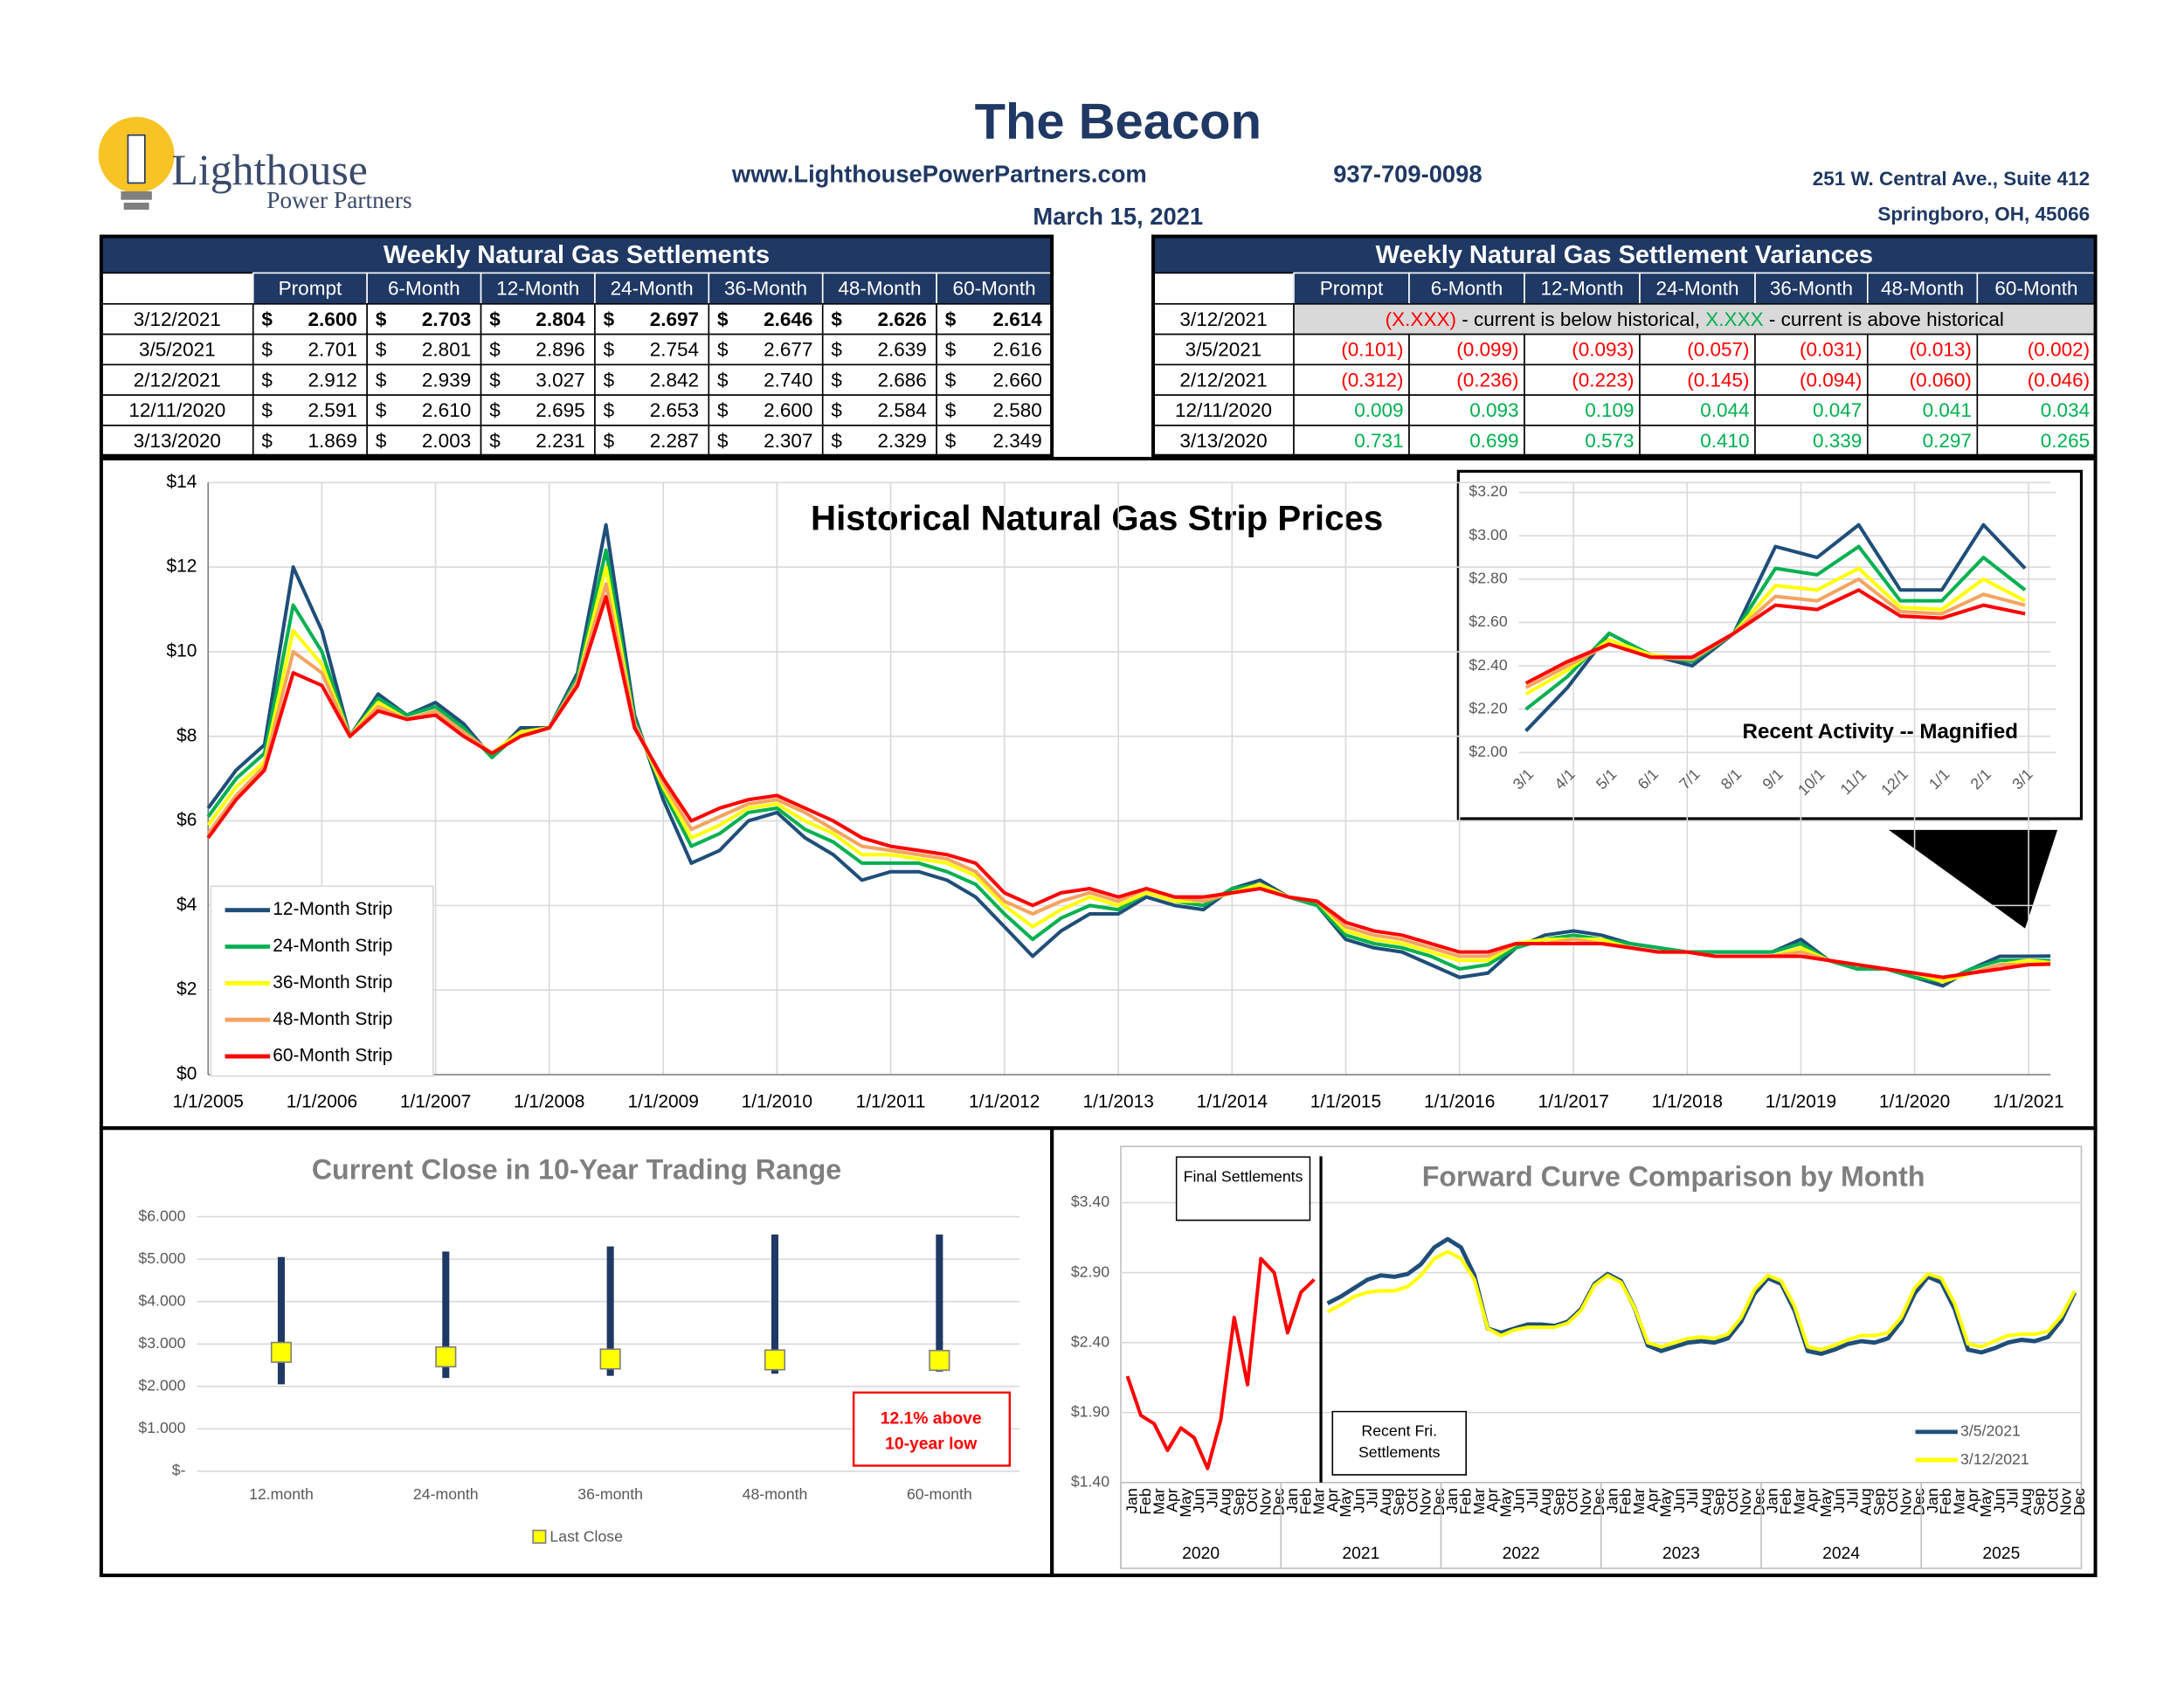 The height and width of the screenshot is (1688, 2184). Describe the element at coordinates (1117, 1102) in the screenshot. I see `x-tick-label: 1/1/2013` at that location.